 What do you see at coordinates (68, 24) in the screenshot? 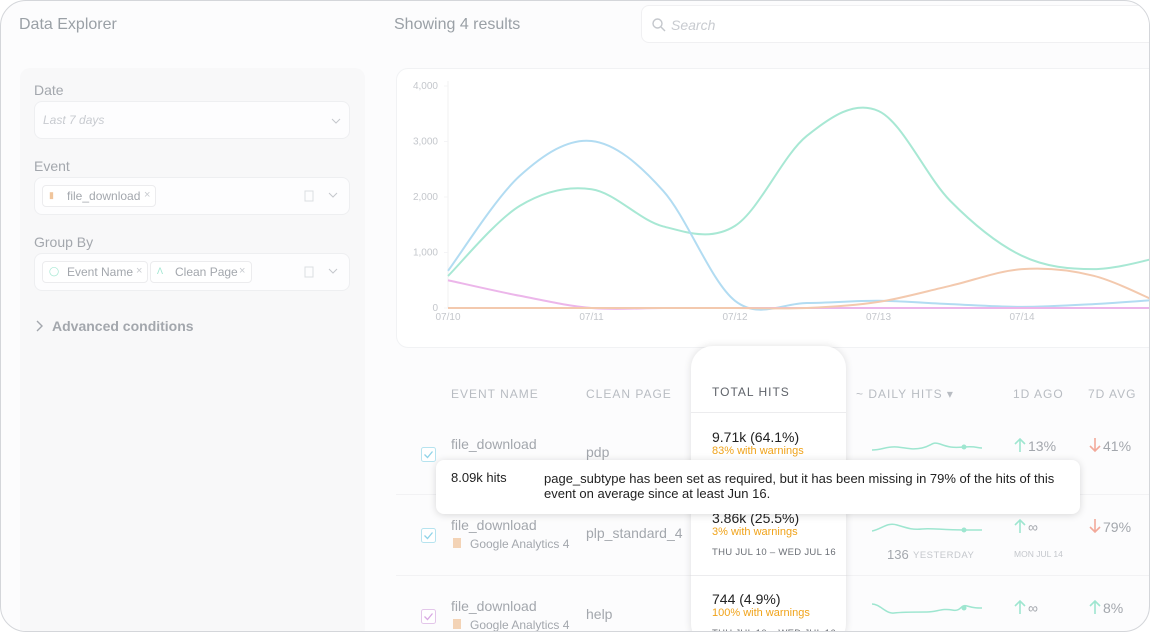
I see `app-title: Data Explorer` at bounding box center [68, 24].